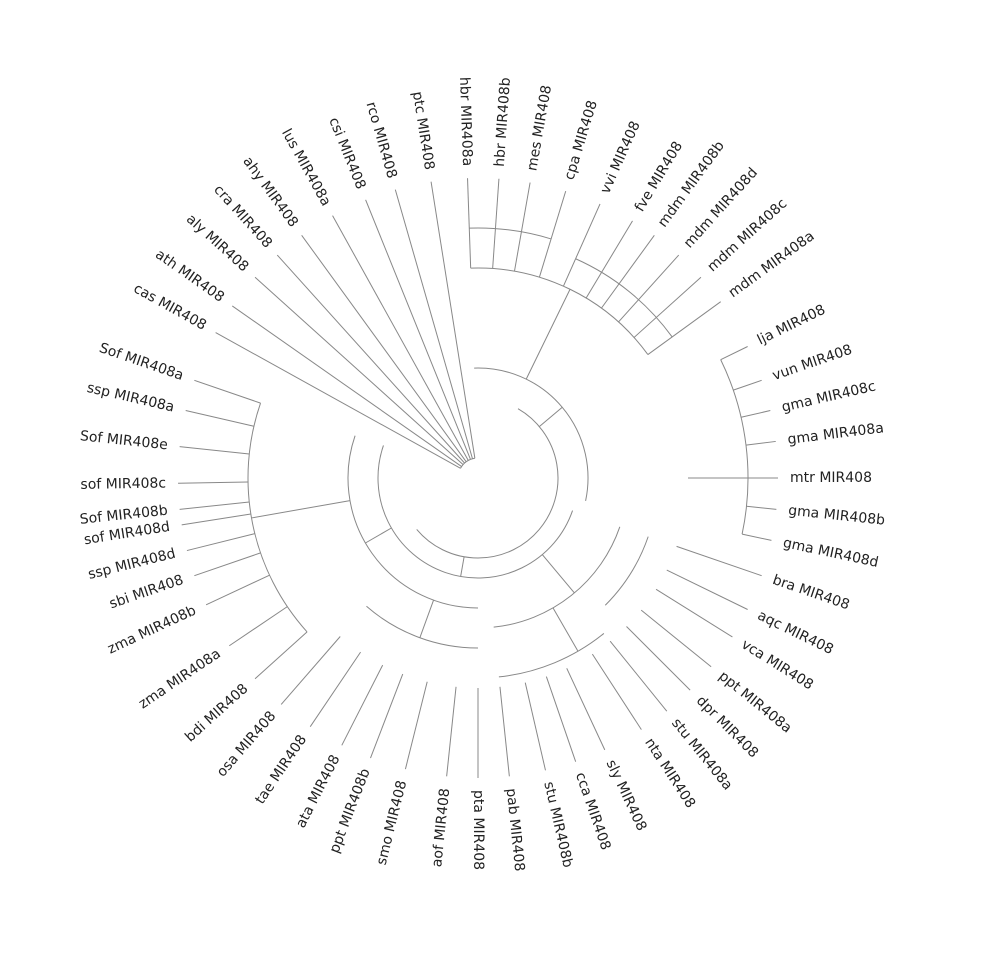 The height and width of the screenshot is (969, 1000). What do you see at coordinates (626, 795) in the screenshot?
I see `leaf-label: sly MIR408` at bounding box center [626, 795].